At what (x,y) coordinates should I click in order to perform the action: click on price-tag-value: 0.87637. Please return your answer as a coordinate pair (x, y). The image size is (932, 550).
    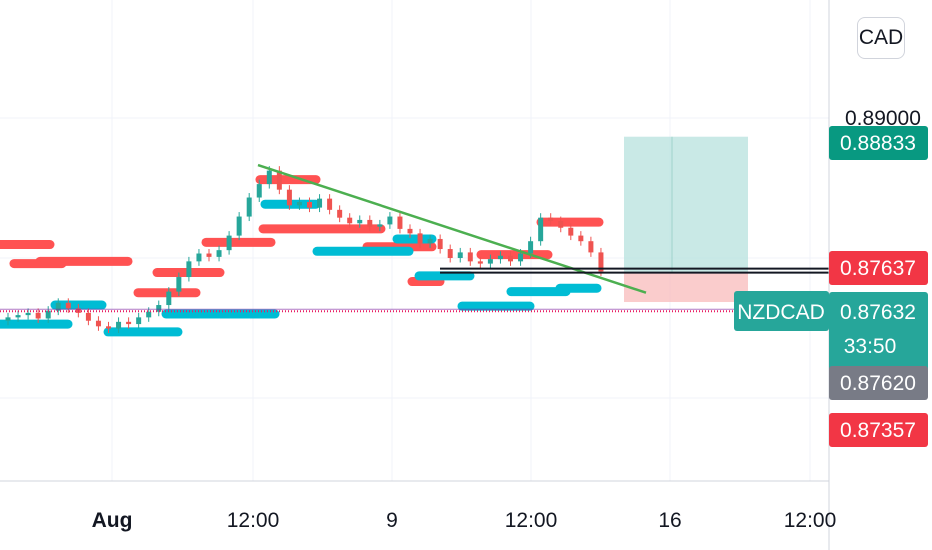
    Looking at the image, I should click on (878, 268).